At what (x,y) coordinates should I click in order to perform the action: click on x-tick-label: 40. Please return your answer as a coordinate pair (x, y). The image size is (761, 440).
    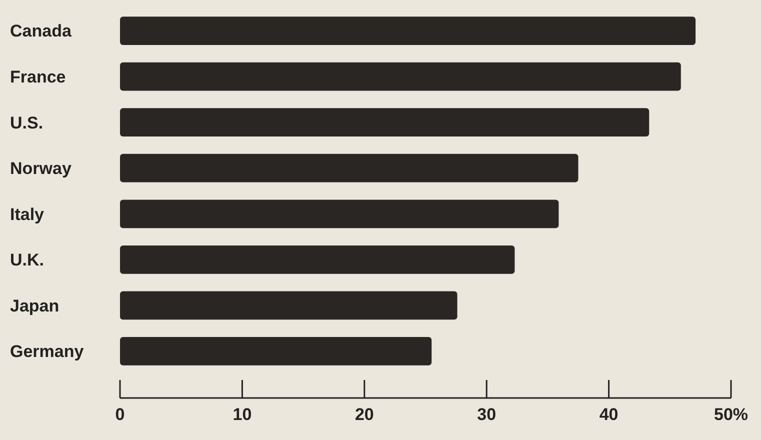
    Looking at the image, I should click on (608, 414).